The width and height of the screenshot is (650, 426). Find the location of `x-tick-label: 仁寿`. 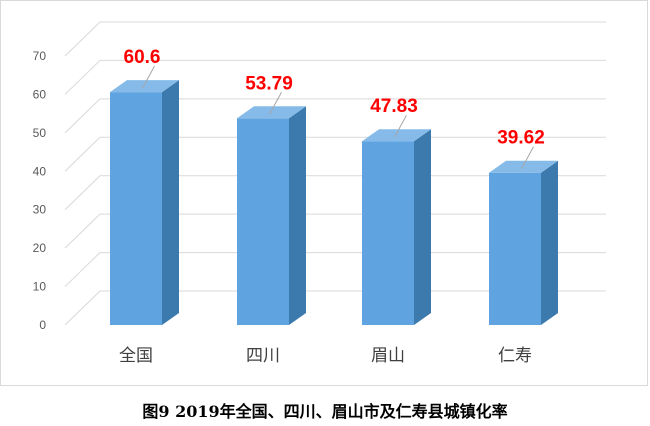

x-tick-label: 仁寿 is located at coordinates (515, 356).